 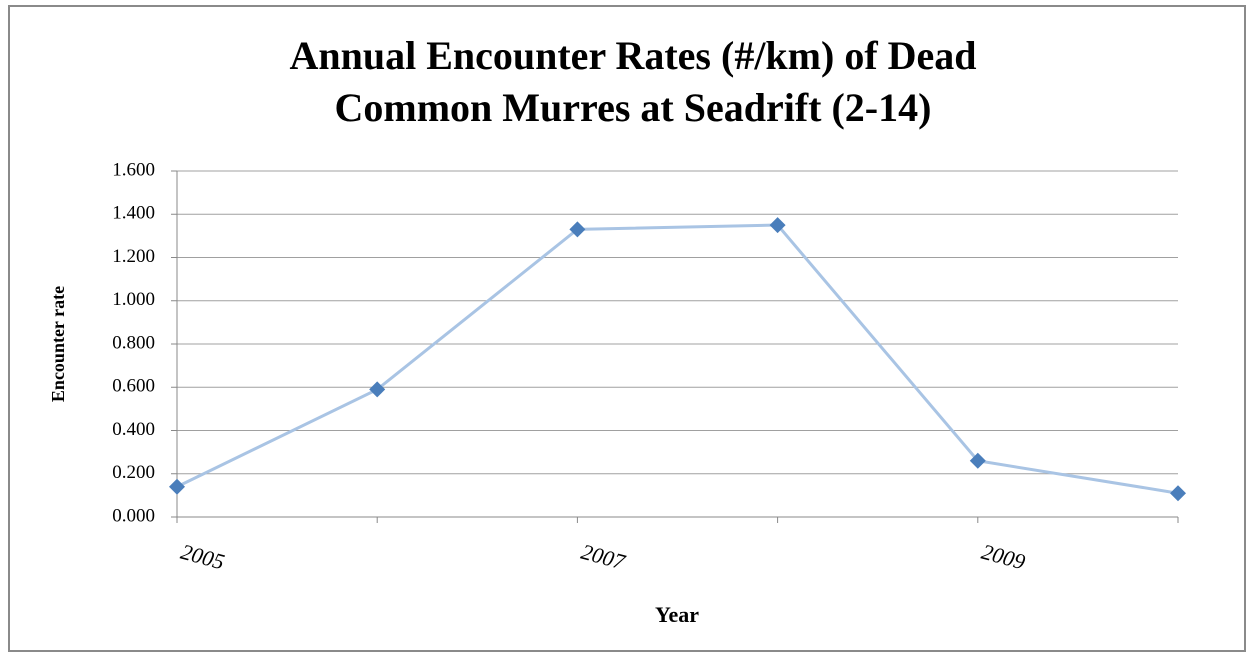 I want to click on chart-title: Common Murres at Seadrift (2-14), so click(x=633, y=107).